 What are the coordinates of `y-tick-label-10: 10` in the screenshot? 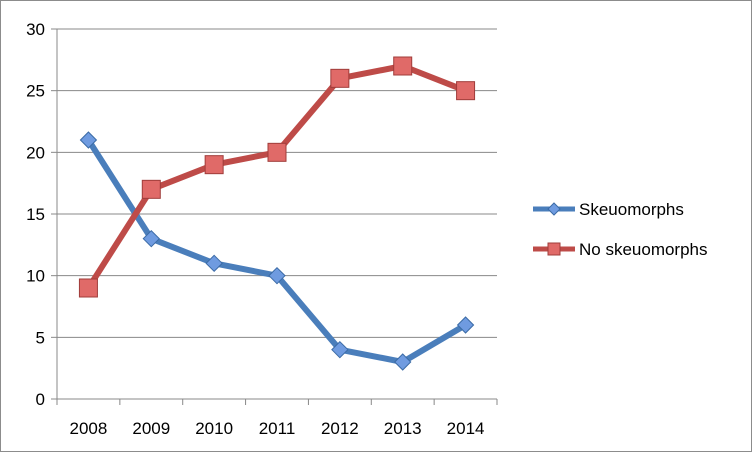 It's located at (35, 276).